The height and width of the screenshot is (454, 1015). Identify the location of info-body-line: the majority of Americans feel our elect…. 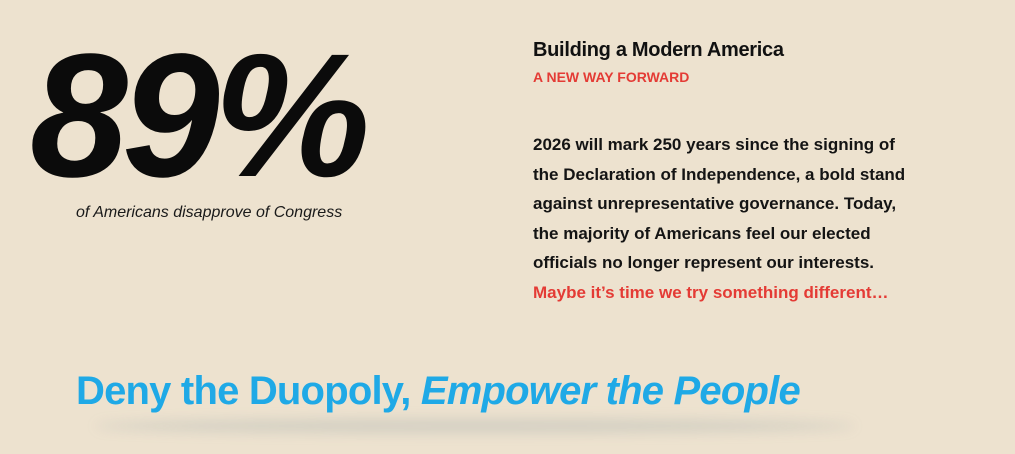
(702, 233).